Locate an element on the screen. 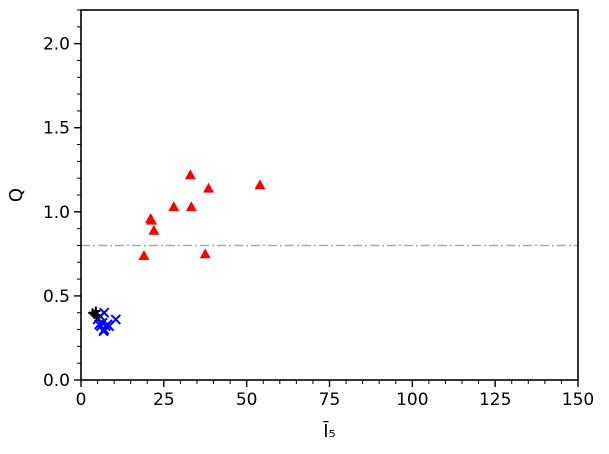  x-tick-label: 100 is located at coordinates (412, 400).